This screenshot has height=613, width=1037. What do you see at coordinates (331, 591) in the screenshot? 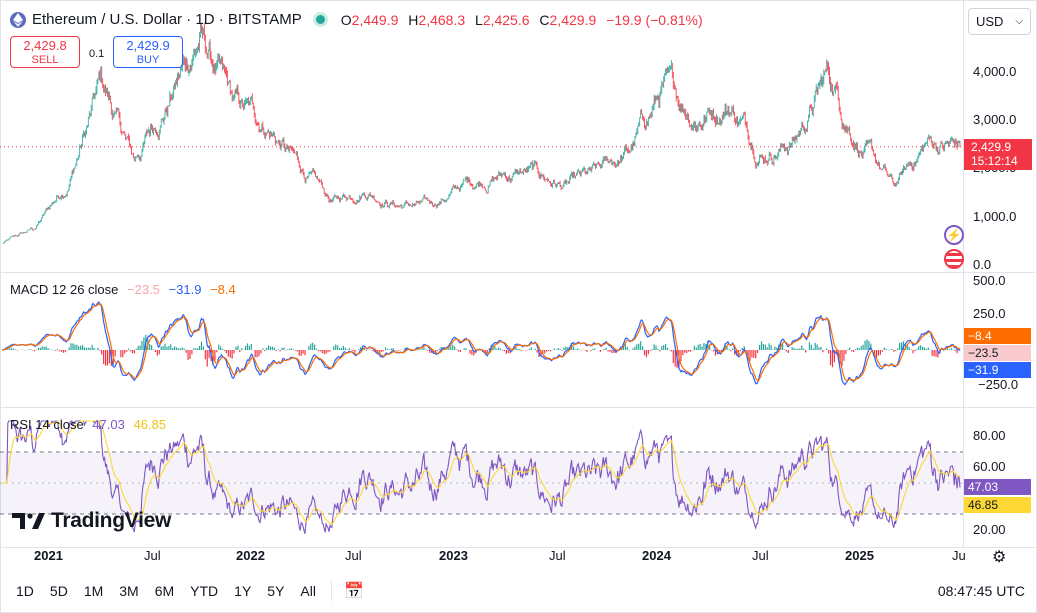
I see `toolbar-divider` at bounding box center [331, 591].